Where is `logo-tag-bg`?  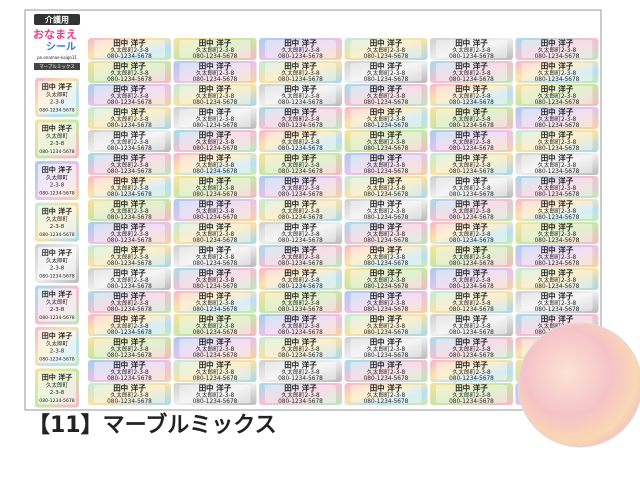
logo-tag-bg is located at coordinates (57, 19).